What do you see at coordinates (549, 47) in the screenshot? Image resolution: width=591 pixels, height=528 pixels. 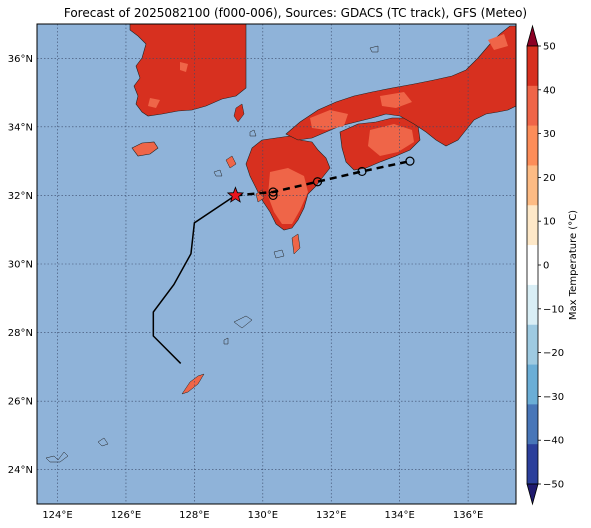 I see `colorbar-tick-label: 50` at bounding box center [549, 47].